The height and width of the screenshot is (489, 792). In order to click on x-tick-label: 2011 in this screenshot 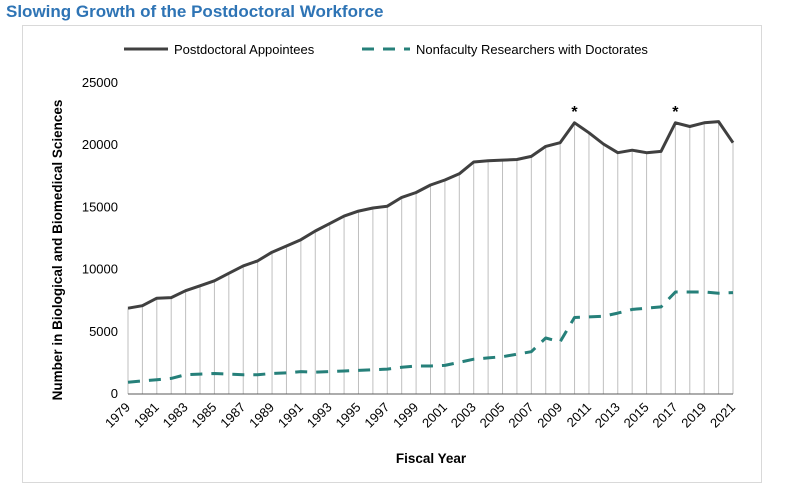, I will do `click(579, 415)`.